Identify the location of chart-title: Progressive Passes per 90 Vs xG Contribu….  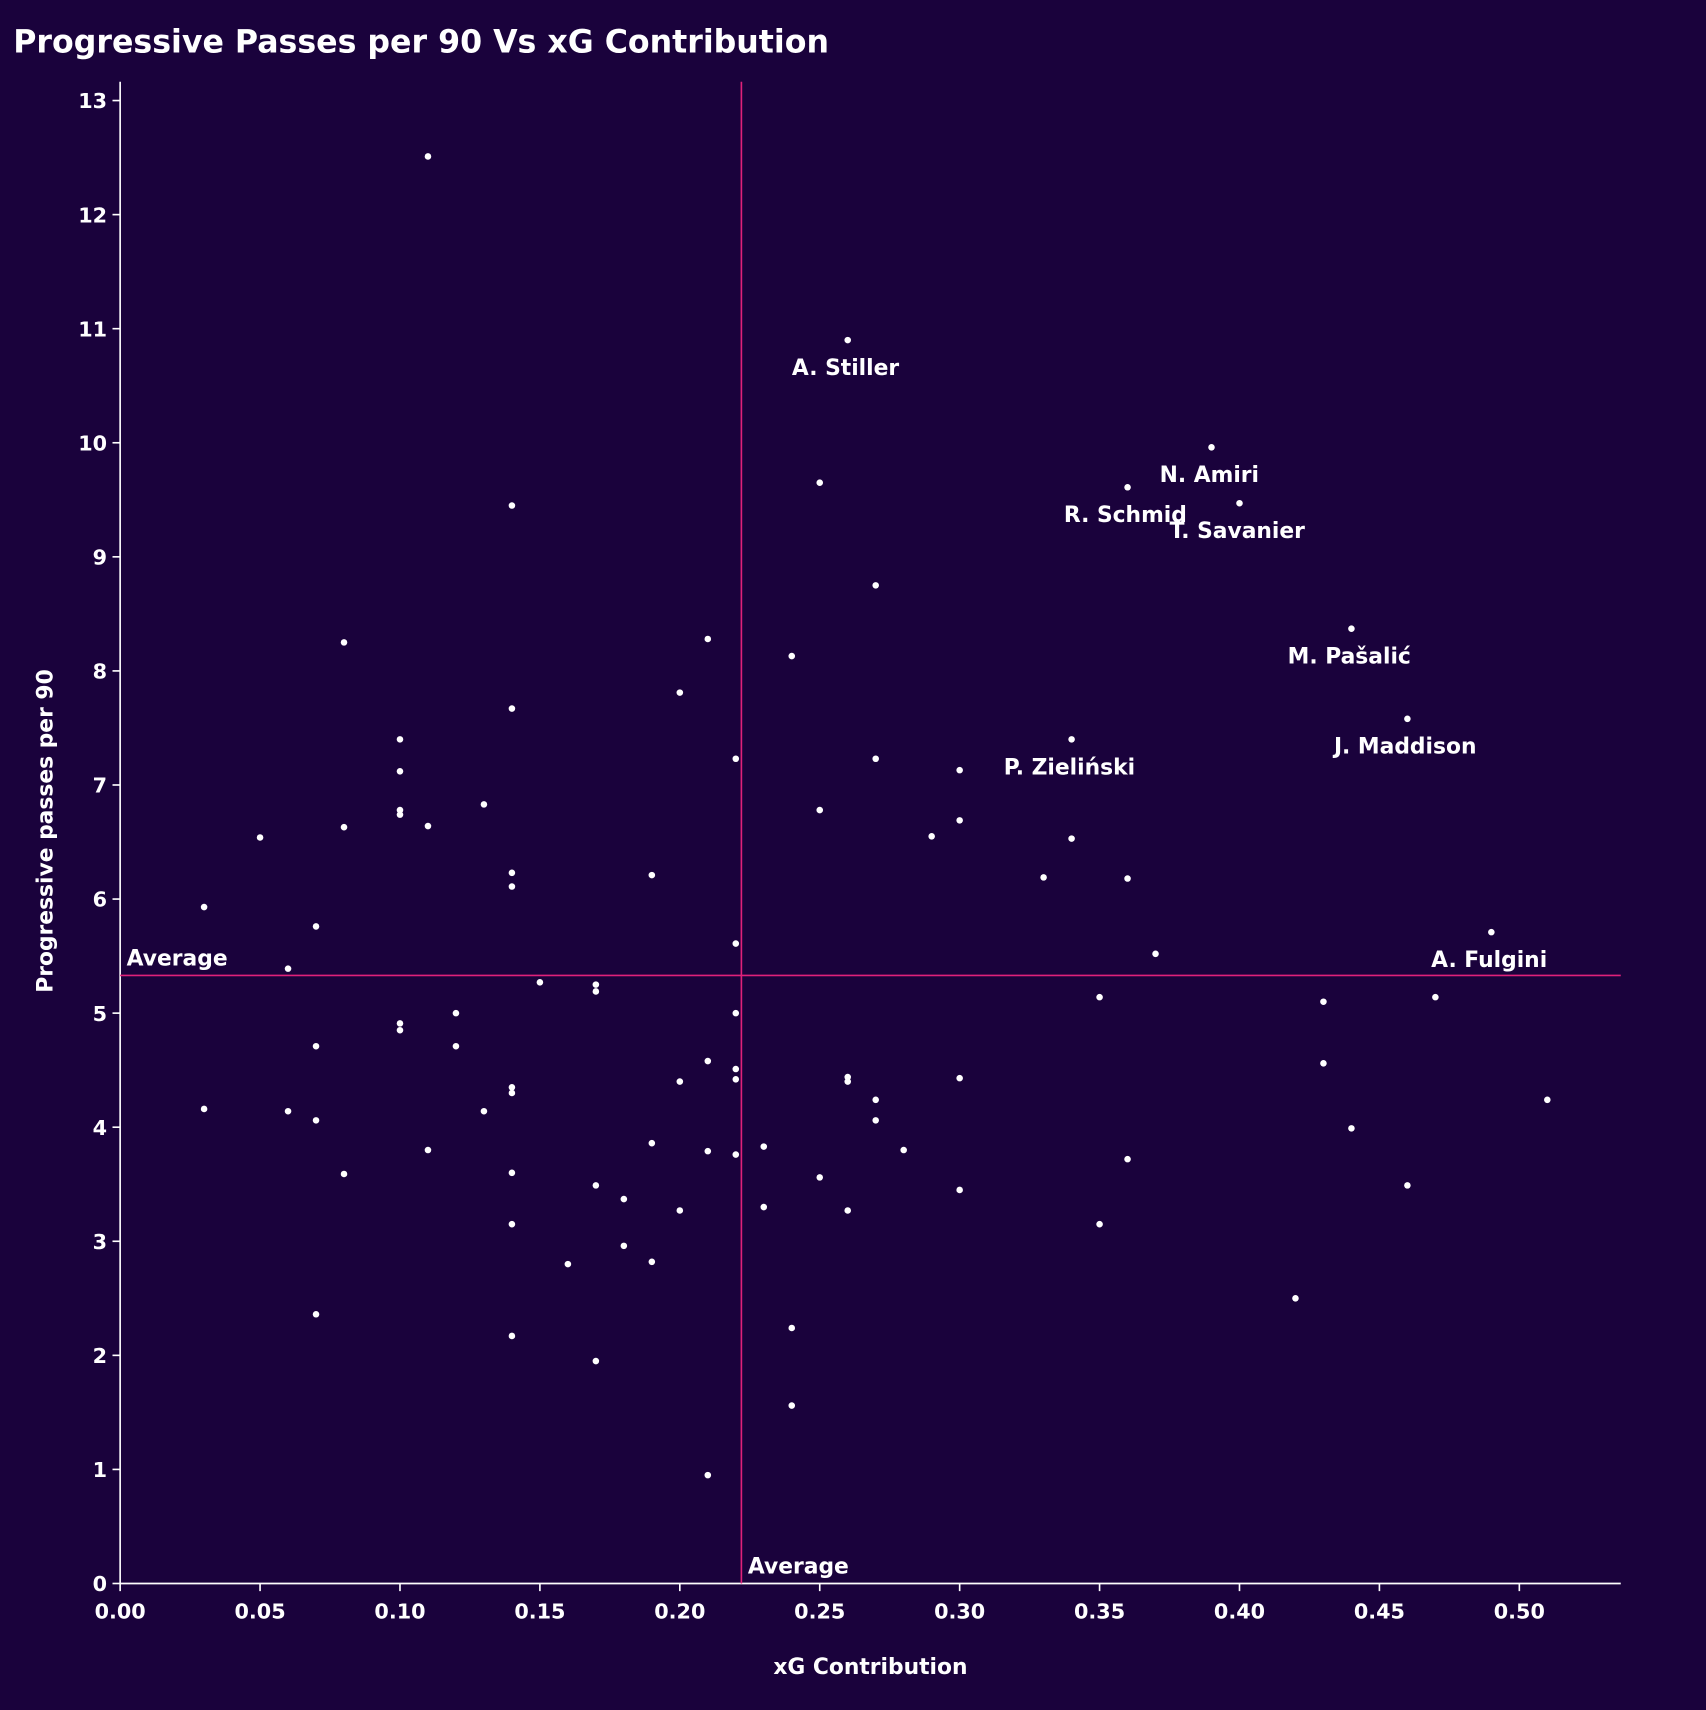
(421, 42).